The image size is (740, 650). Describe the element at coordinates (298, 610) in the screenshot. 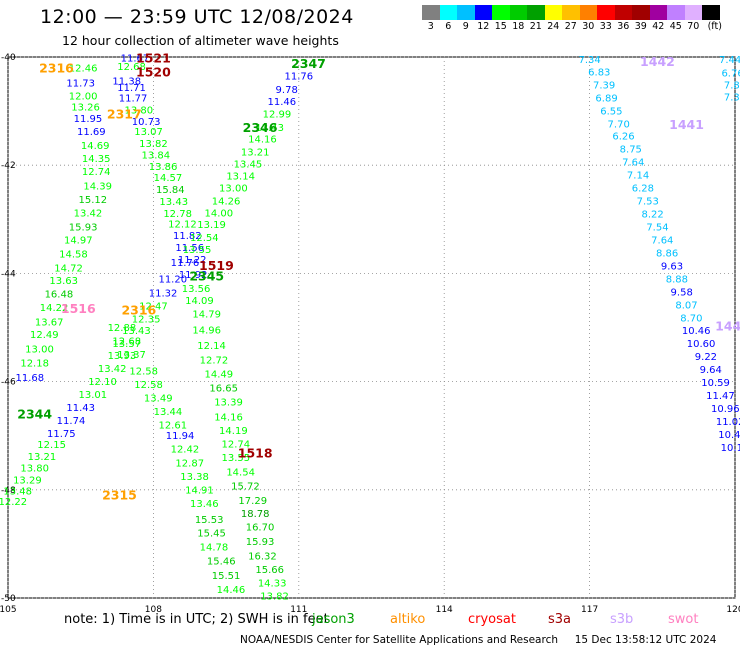

I see `x-tick-label: 111` at that location.